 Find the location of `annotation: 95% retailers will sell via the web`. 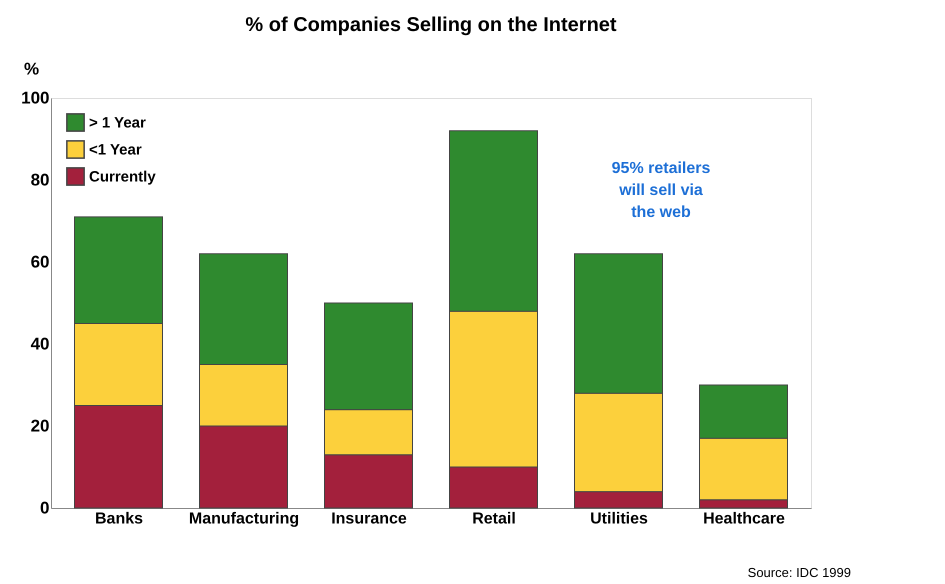

annotation: 95% retailers will sell via the web is located at coordinates (661, 190).